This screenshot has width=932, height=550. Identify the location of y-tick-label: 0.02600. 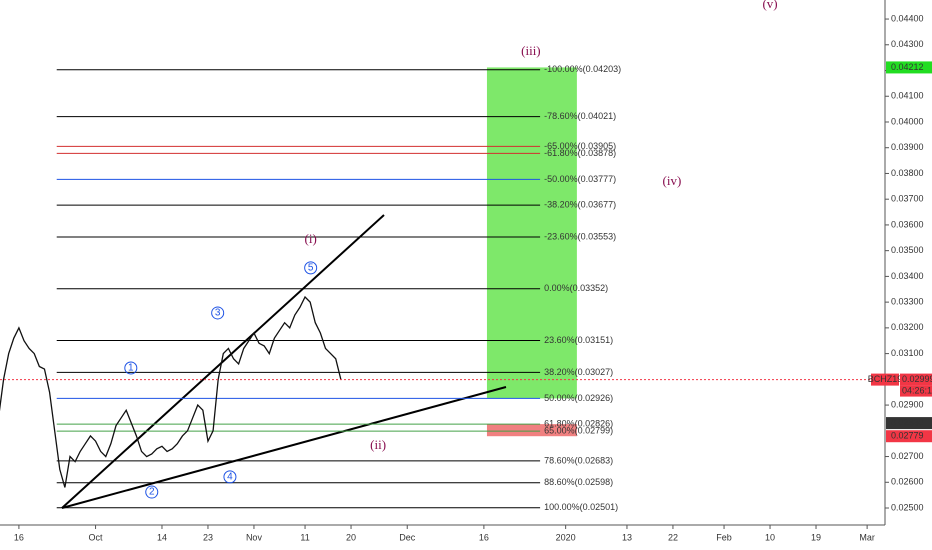
(907, 482).